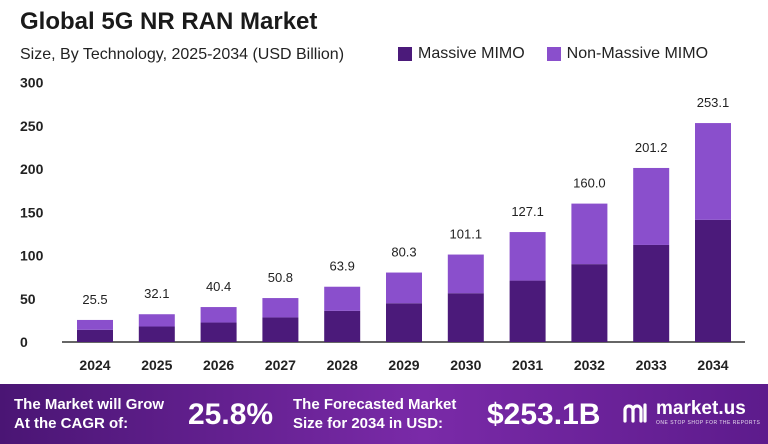  Describe the element at coordinates (544, 414) in the screenshot. I see `forecast-value: $253.1B` at that location.